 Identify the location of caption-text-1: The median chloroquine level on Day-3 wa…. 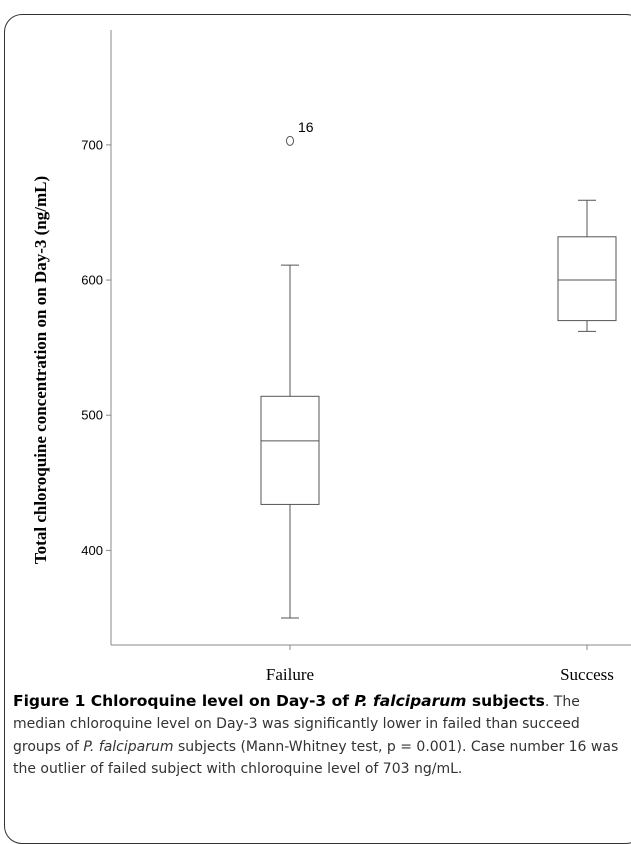
(296, 724).